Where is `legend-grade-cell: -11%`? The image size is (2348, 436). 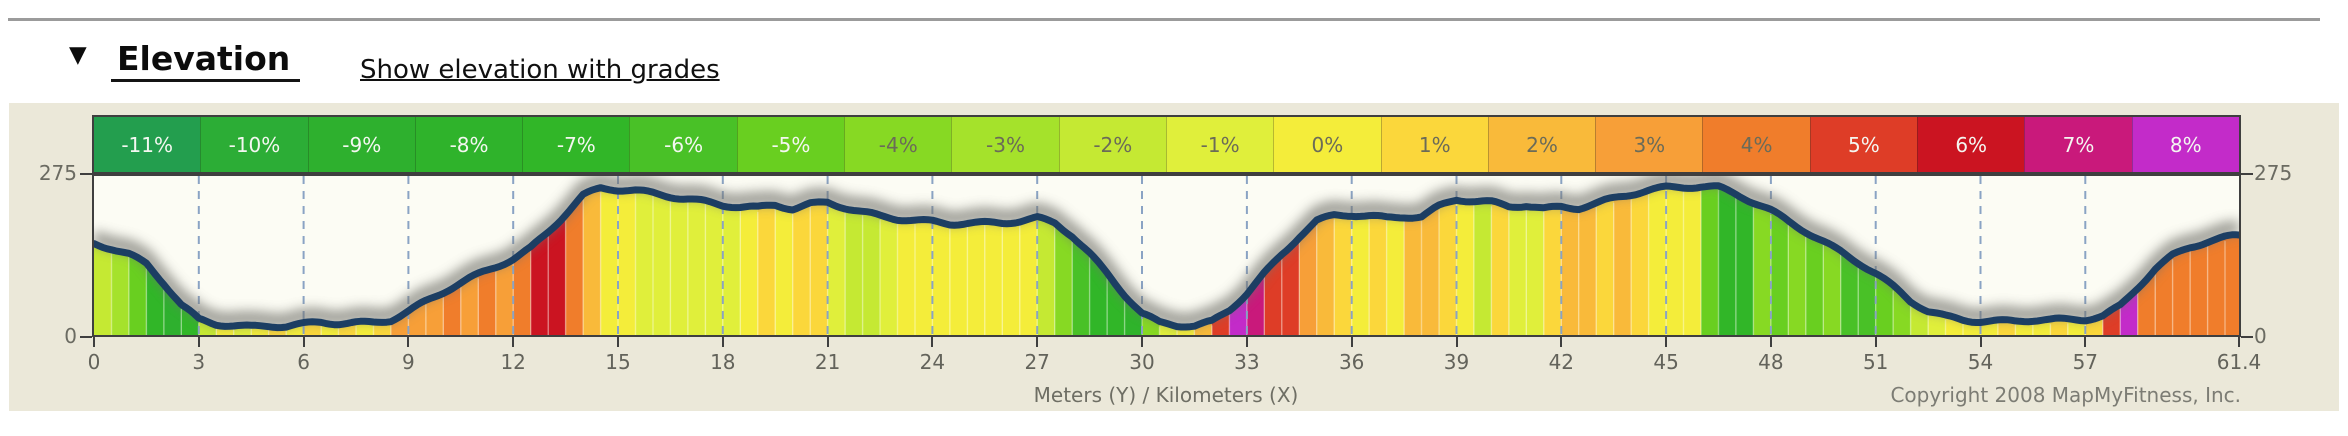
legend-grade-cell: -11% is located at coordinates (147, 144).